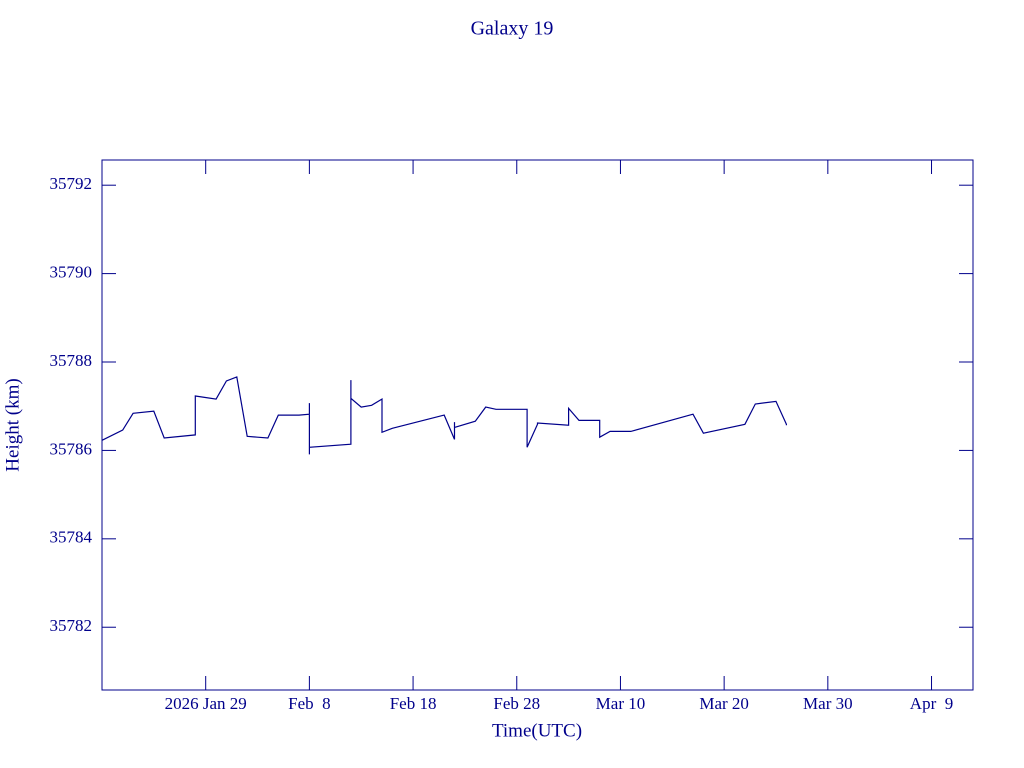 The width and height of the screenshot is (1024, 768). I want to click on y-tick-label: 35784, so click(71, 537).